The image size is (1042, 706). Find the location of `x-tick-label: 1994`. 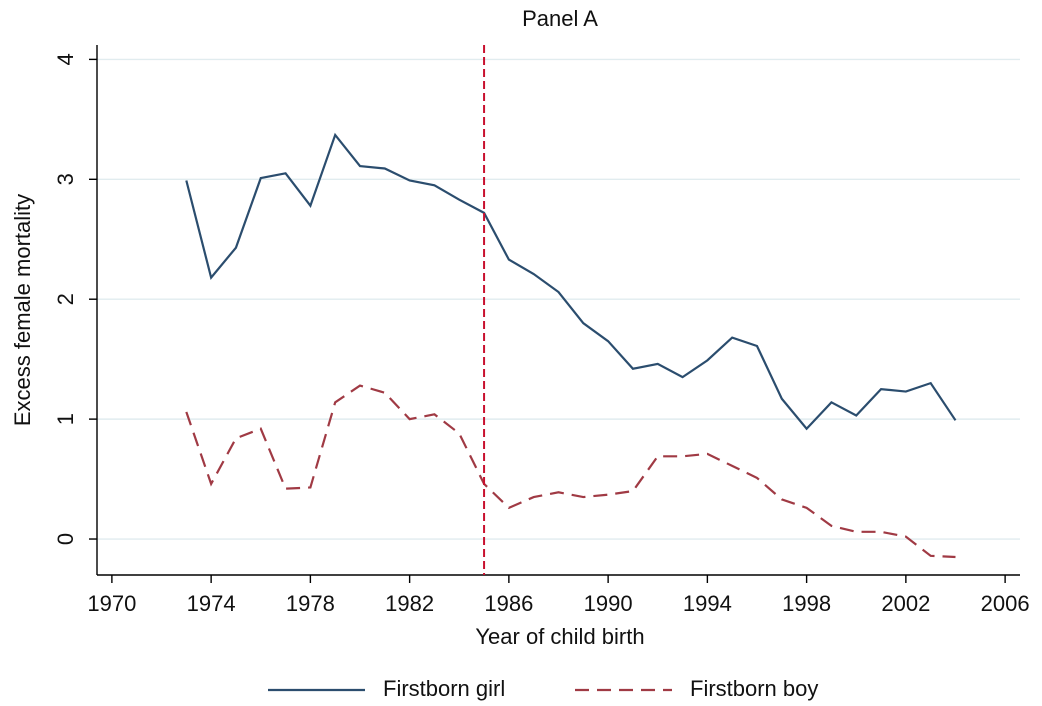

x-tick-label: 1994 is located at coordinates (707, 603).